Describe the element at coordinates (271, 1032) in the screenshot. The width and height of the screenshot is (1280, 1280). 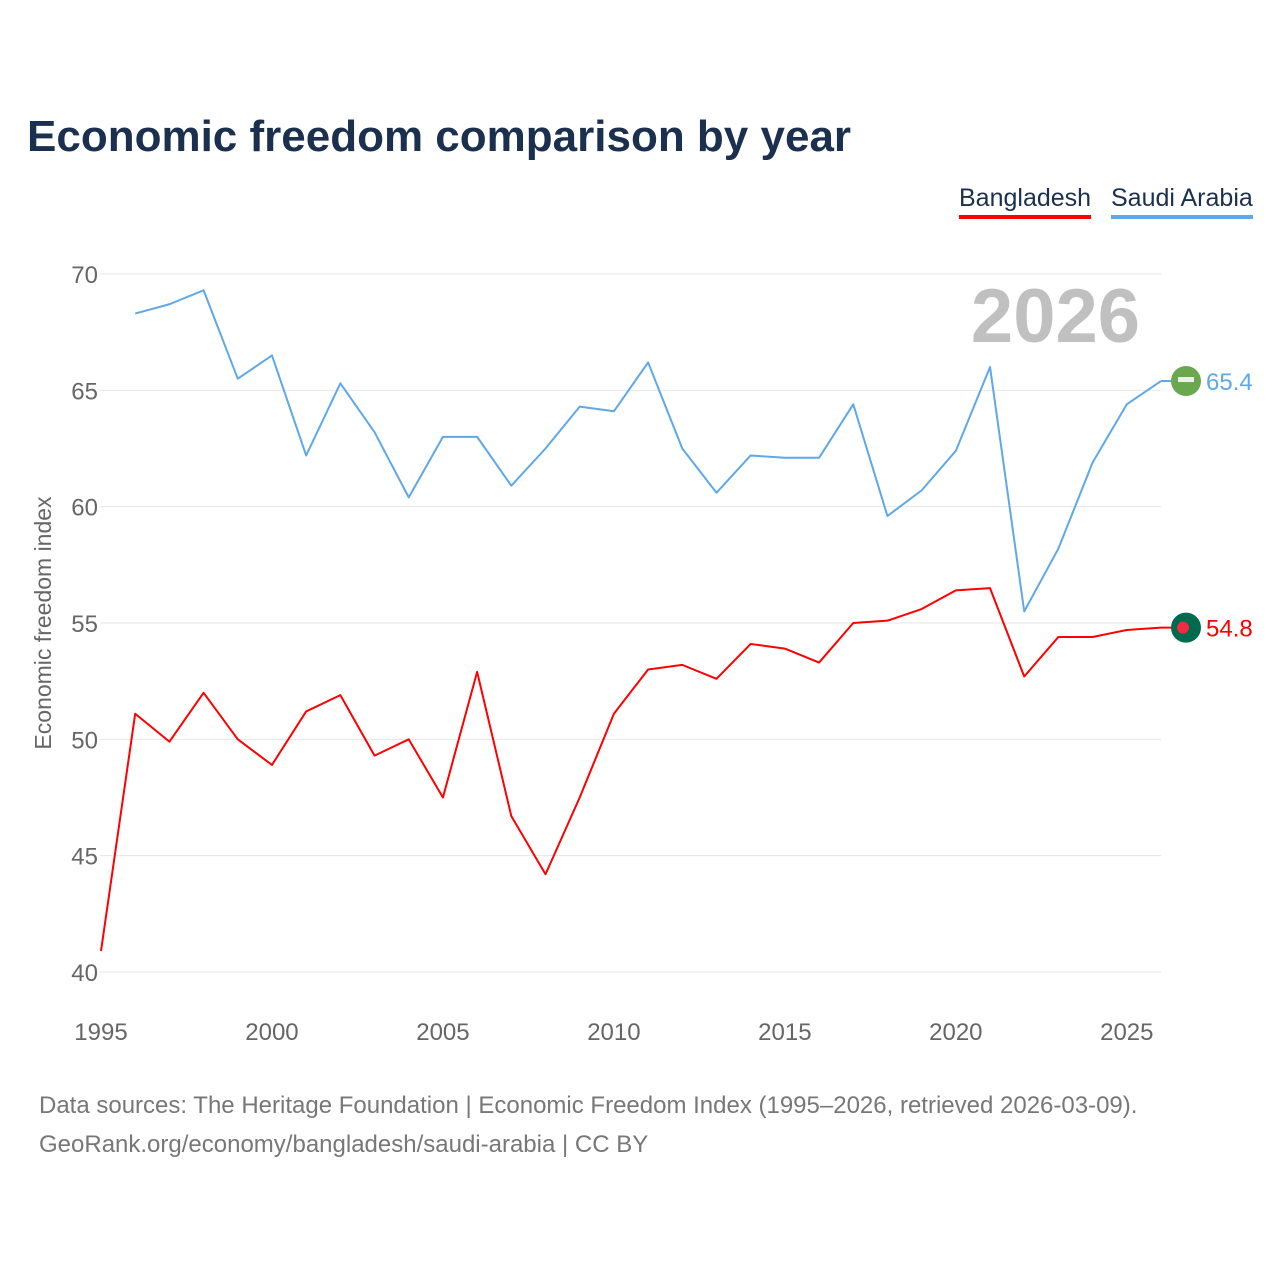
I see `x-tick-label: 2000` at that location.